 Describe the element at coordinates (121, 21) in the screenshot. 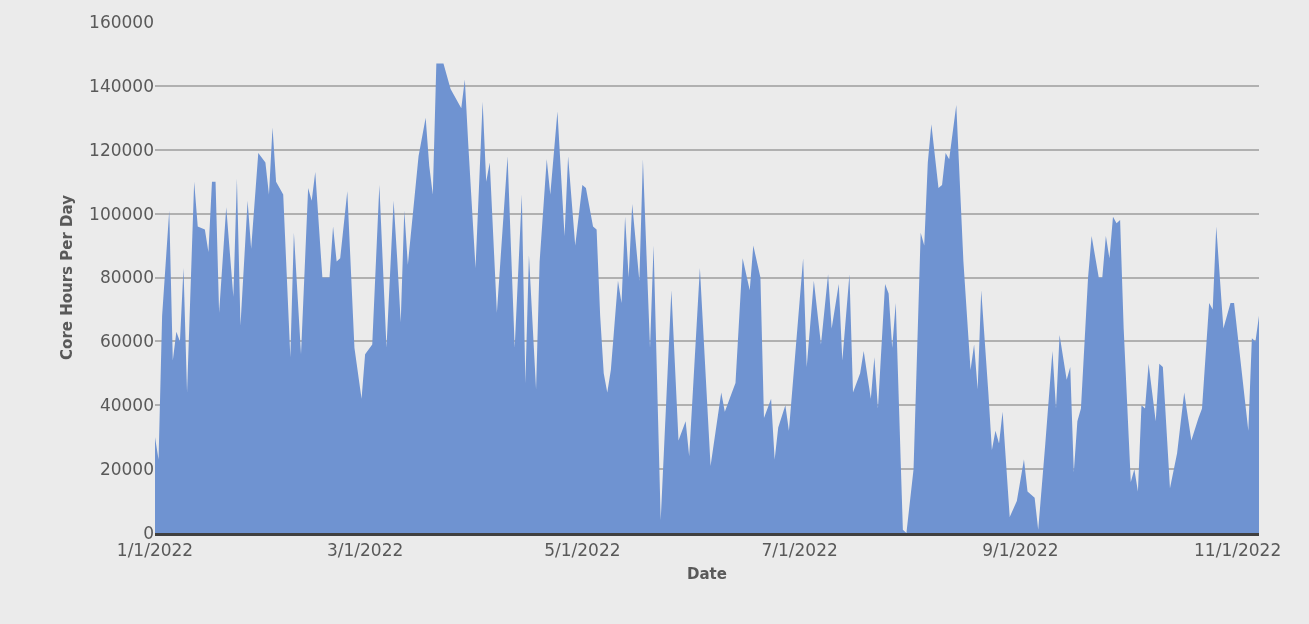

I see `y-tick-label: 160000` at that location.